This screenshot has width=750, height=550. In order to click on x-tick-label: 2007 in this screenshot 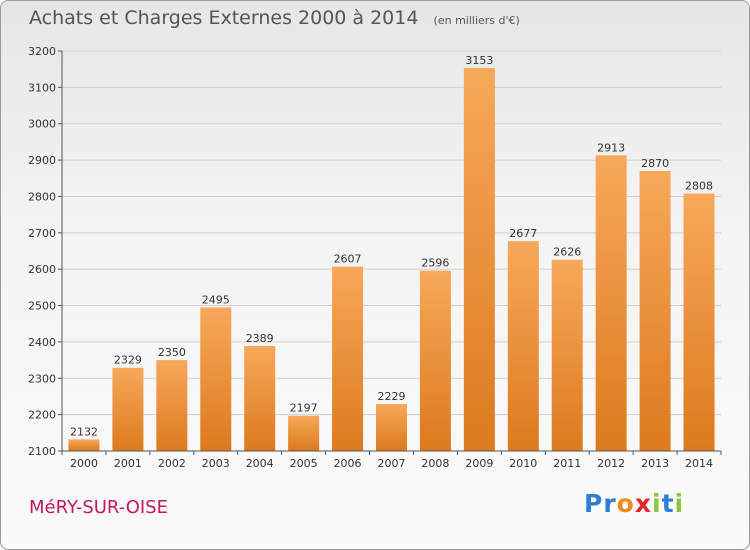, I will do `click(392, 463)`.